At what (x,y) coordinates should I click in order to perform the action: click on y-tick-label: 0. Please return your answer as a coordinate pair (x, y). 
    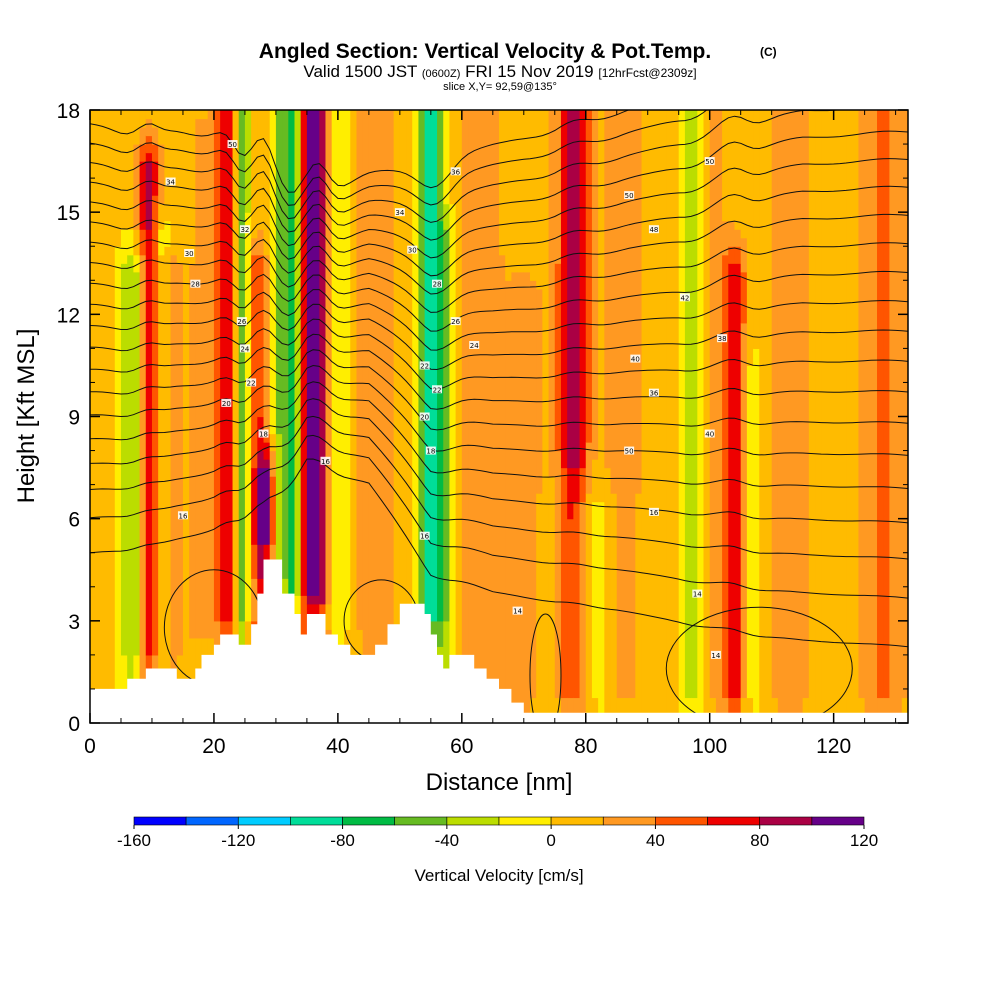
    Looking at the image, I should click on (74, 724).